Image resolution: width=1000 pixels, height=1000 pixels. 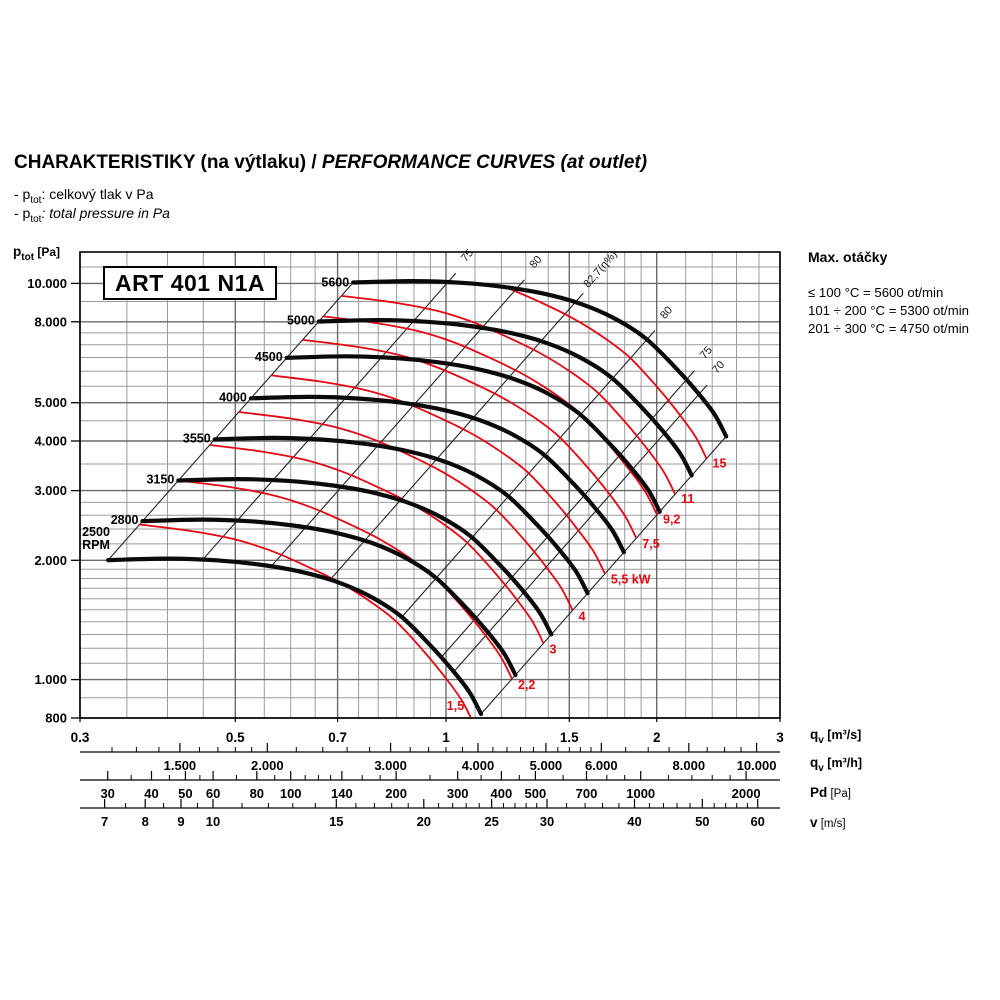 I want to click on y-tick-label: 2.000, so click(x=50, y=560).